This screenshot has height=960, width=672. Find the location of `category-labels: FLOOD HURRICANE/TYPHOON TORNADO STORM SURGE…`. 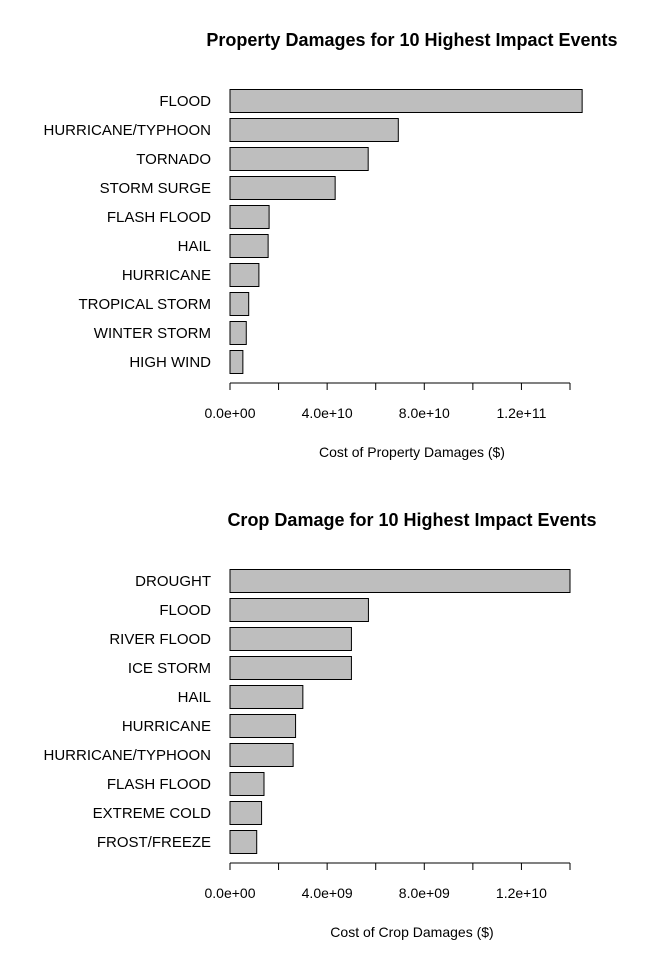

category-labels: FLOOD HURRICANE/TYPHOON TORNADO STORM SURGE… is located at coordinates (127, 232).